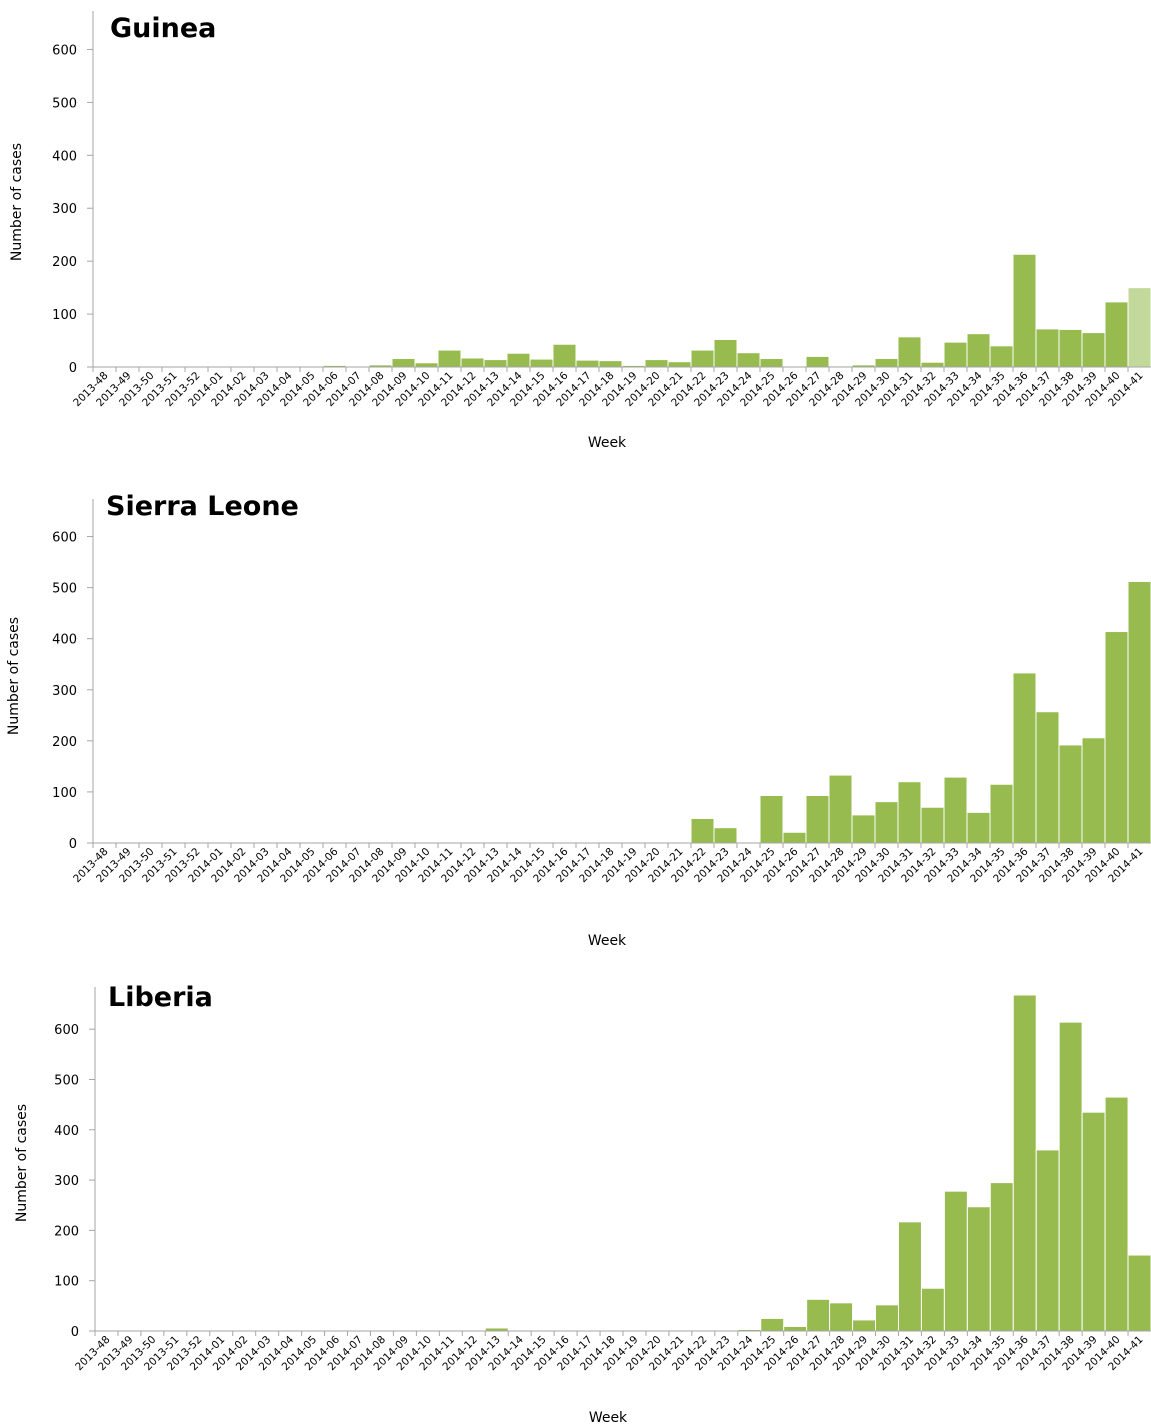 The image size is (1151, 1428). Describe the element at coordinates (64, 742) in the screenshot. I see `sierra-leone-y-tick-label: 200` at that location.